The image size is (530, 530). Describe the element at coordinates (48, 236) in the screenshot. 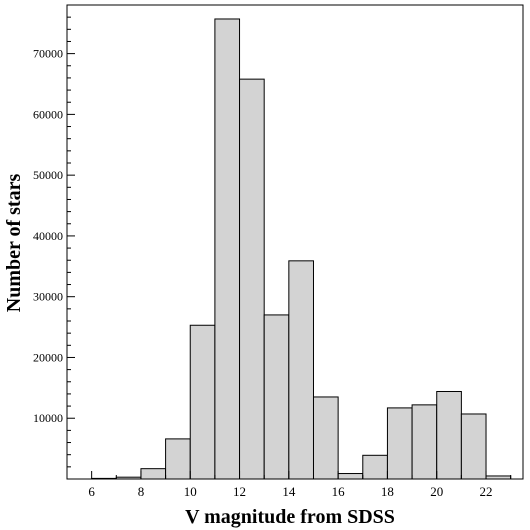

I see `y-tick-label: 40000` at that location.